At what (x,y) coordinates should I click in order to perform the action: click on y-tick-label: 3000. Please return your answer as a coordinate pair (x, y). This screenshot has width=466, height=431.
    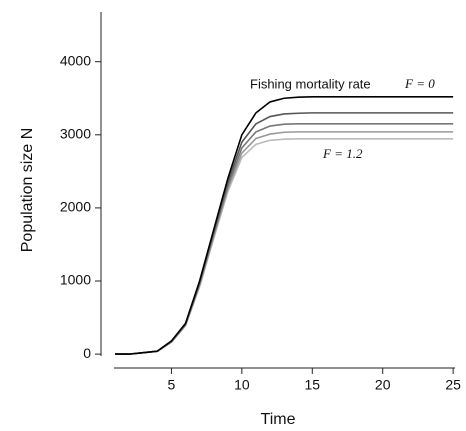
    Looking at the image, I should click on (75, 134).